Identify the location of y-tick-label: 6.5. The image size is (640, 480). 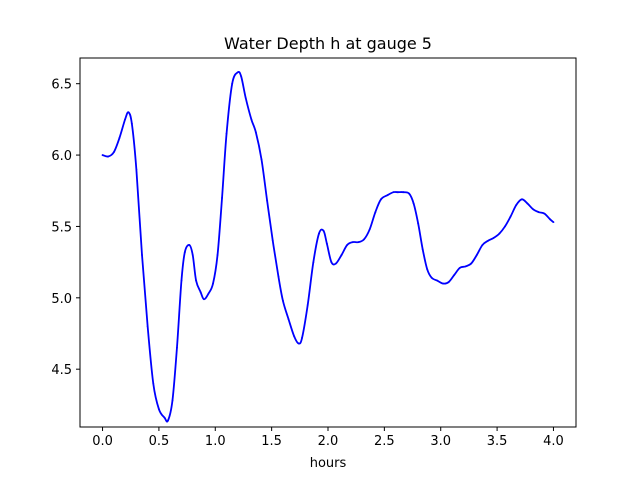
(61, 85).